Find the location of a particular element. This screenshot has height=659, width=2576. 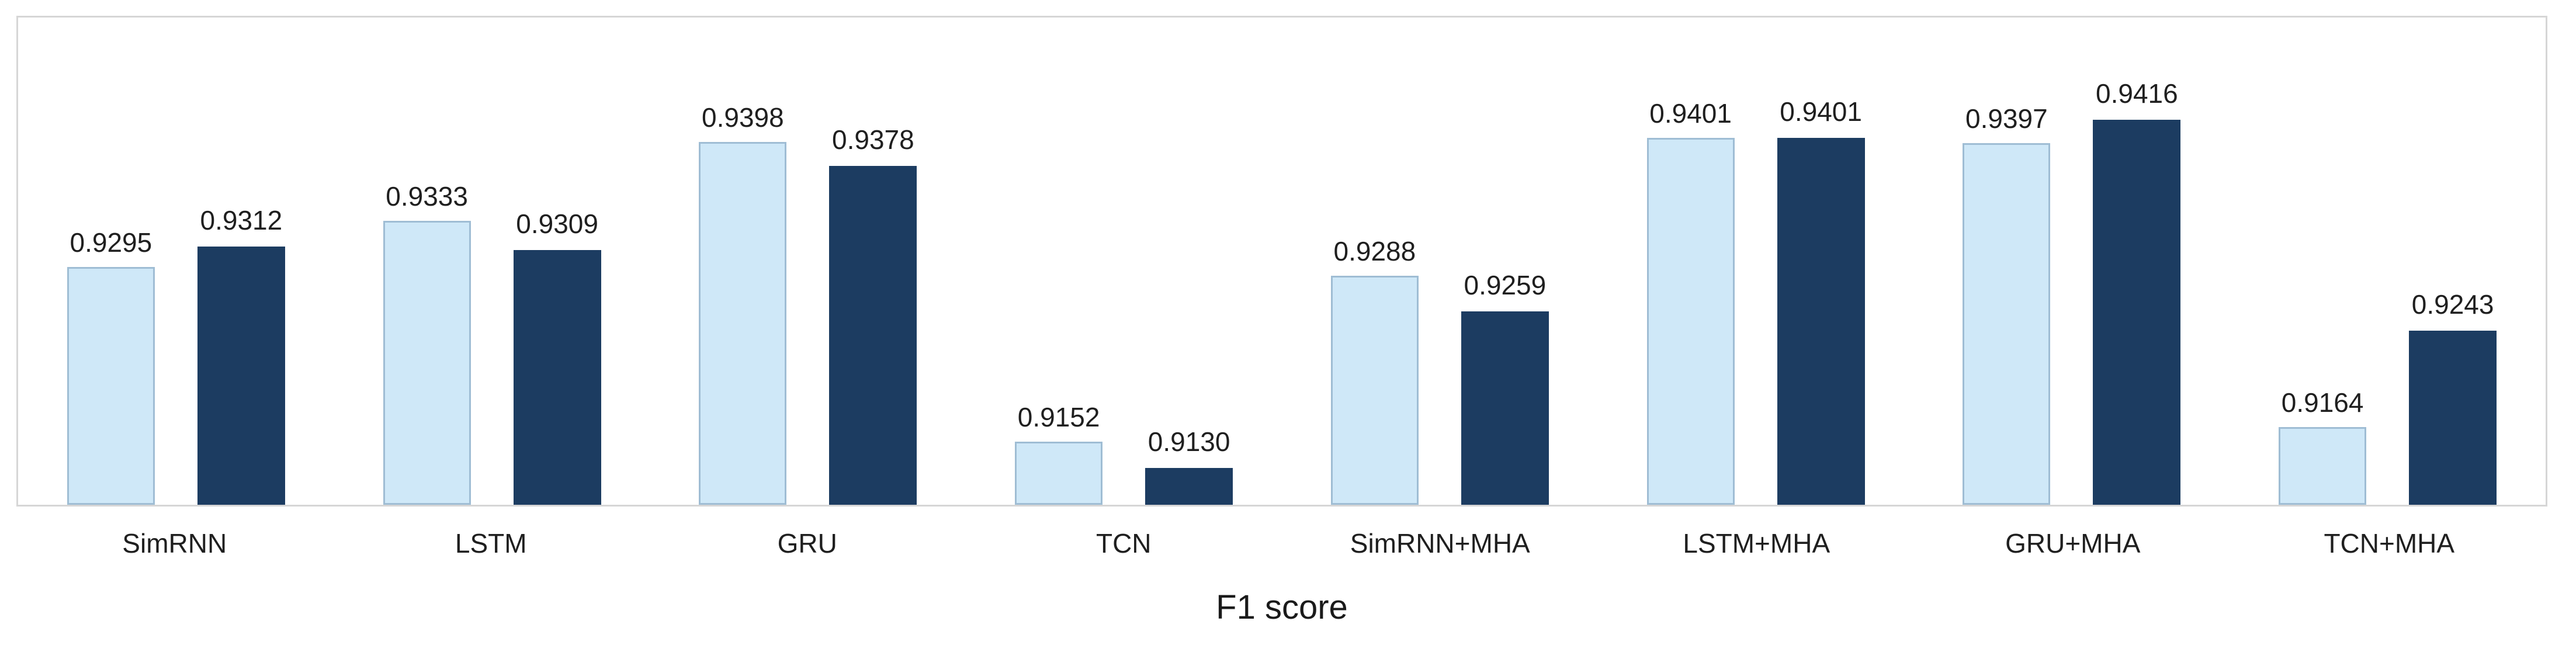

bar-value-label: 0.9397 is located at coordinates (2006, 118).